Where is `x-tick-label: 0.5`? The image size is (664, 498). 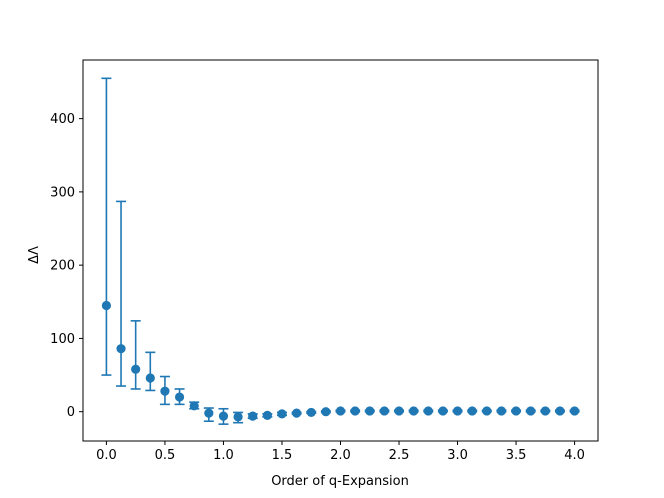 x-tick-label: 0.5 is located at coordinates (165, 455).